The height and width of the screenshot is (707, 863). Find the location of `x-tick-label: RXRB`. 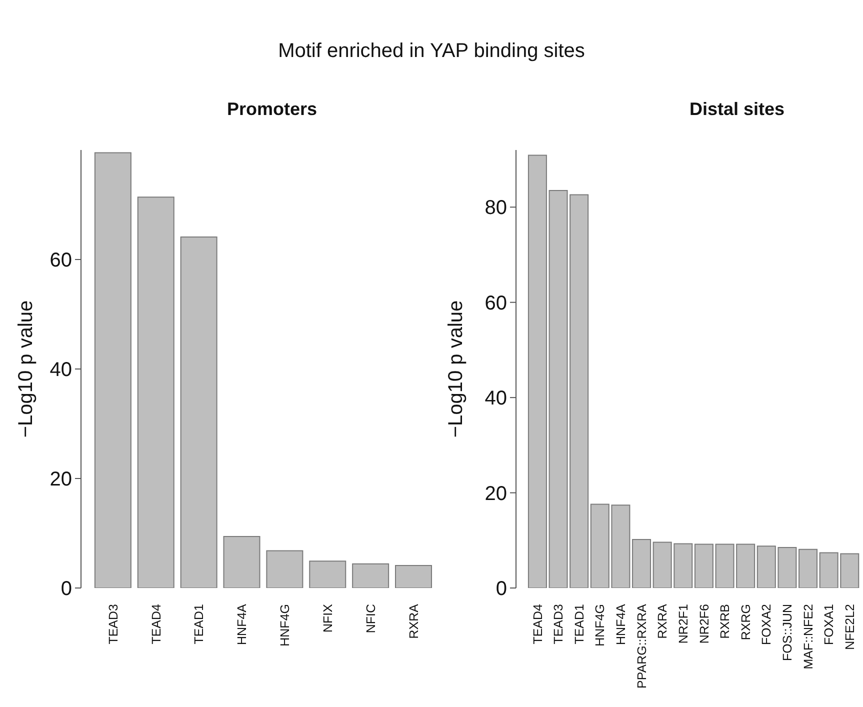

x-tick-label: RXRB is located at coordinates (725, 621).